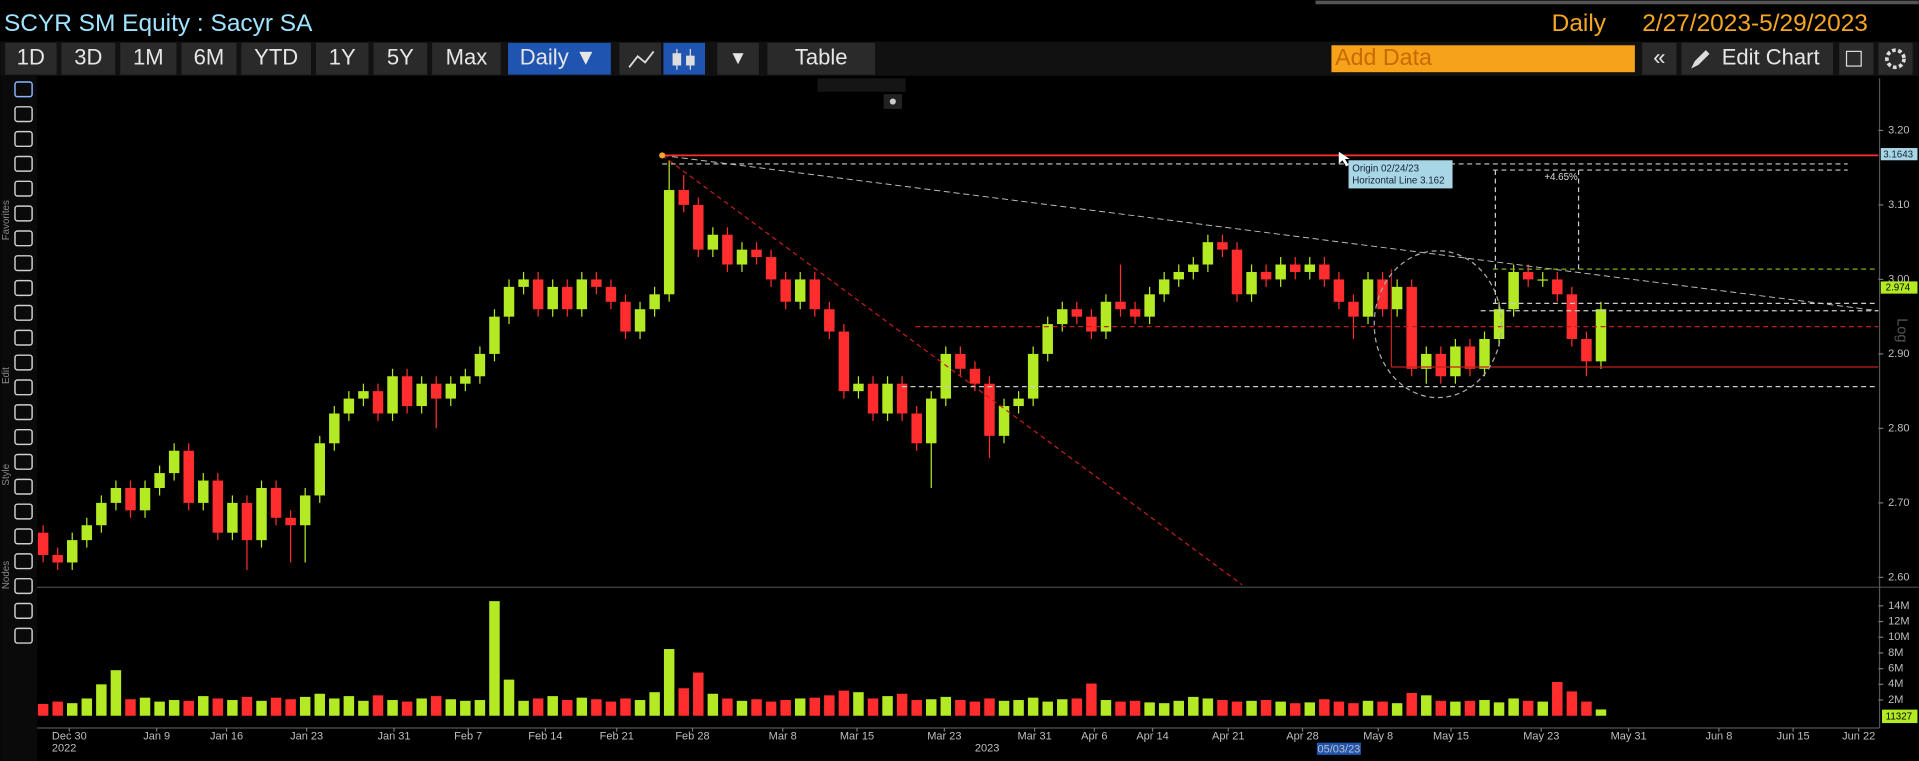  What do you see at coordinates (1270, 233) in the screenshot?
I see `trend-line` at bounding box center [1270, 233].